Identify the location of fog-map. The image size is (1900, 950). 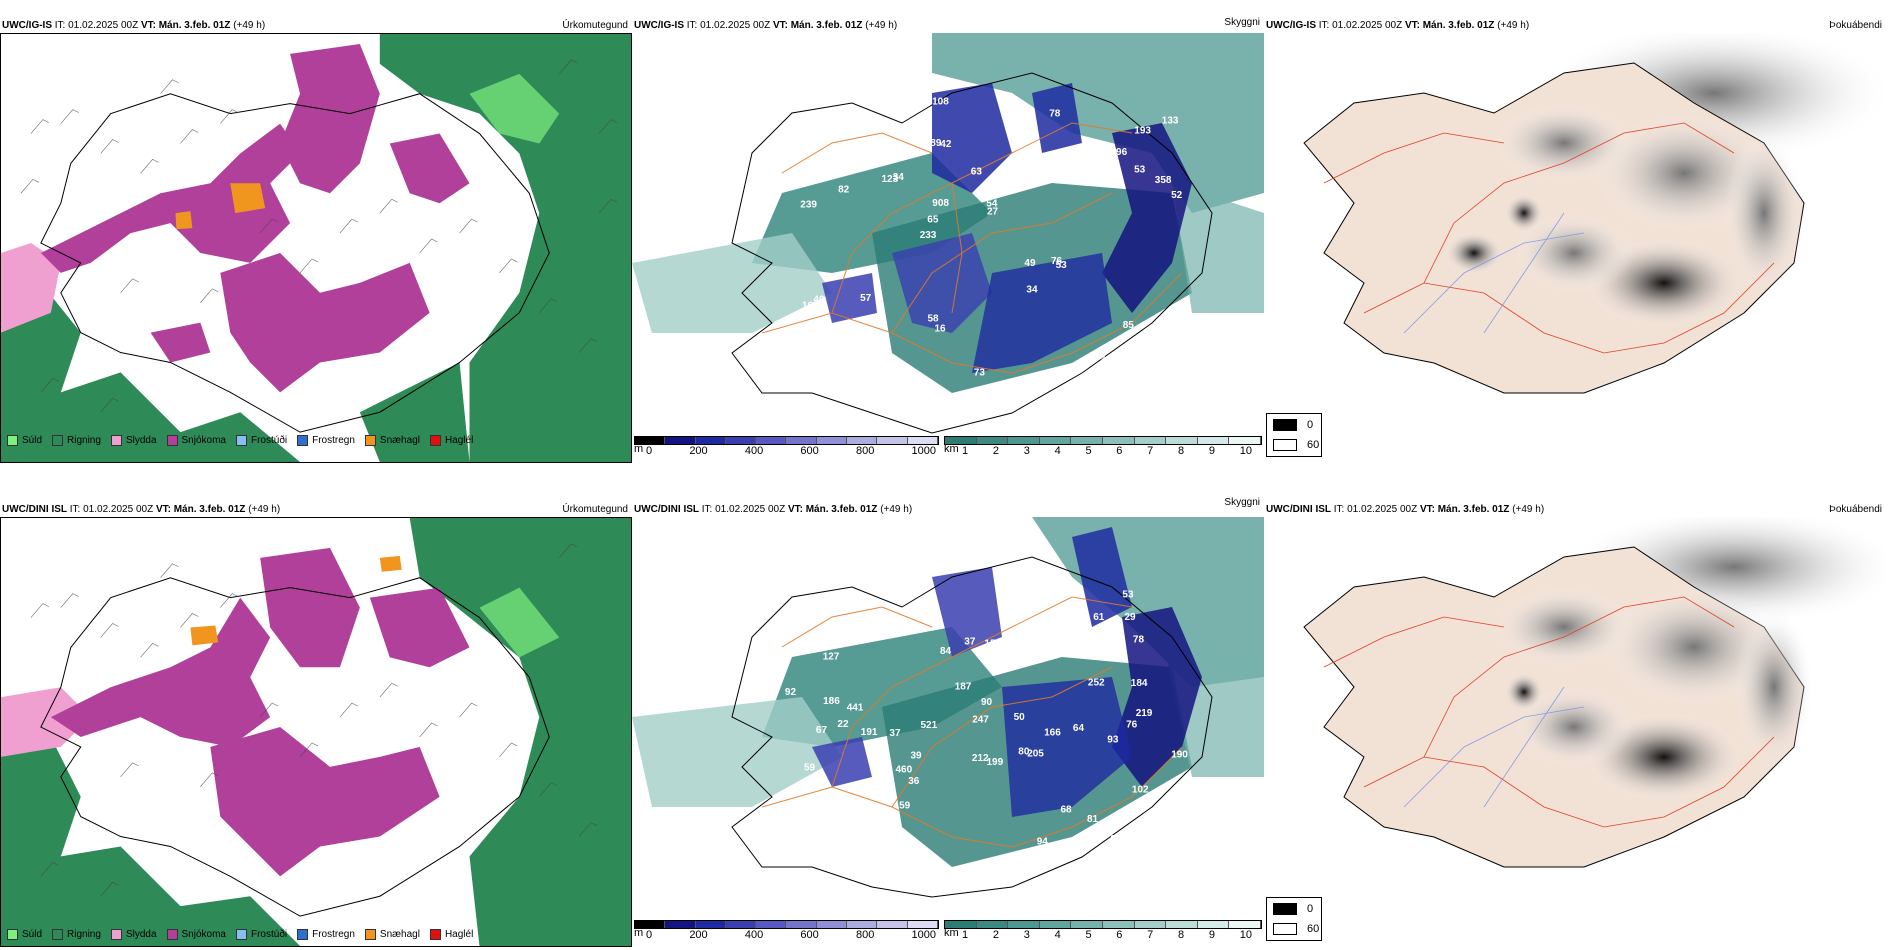
(1574, 248).